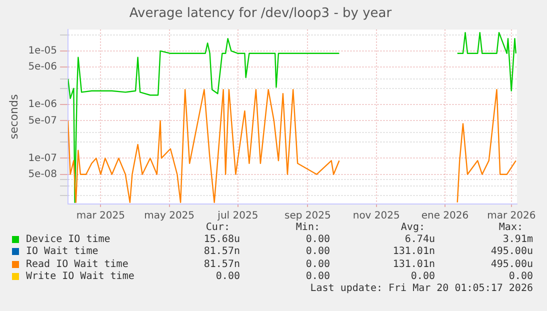 The image size is (547, 311). Describe the element at coordinates (43, 67) in the screenshot. I see `y-tick-label: 5e-06` at that location.